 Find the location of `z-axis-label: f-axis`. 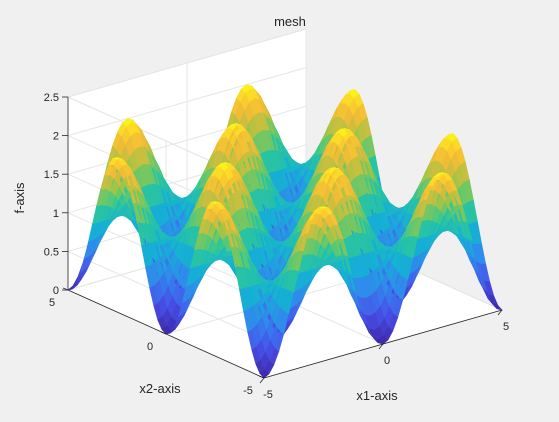

z-axis-label: f-axis is located at coordinates (19, 198).